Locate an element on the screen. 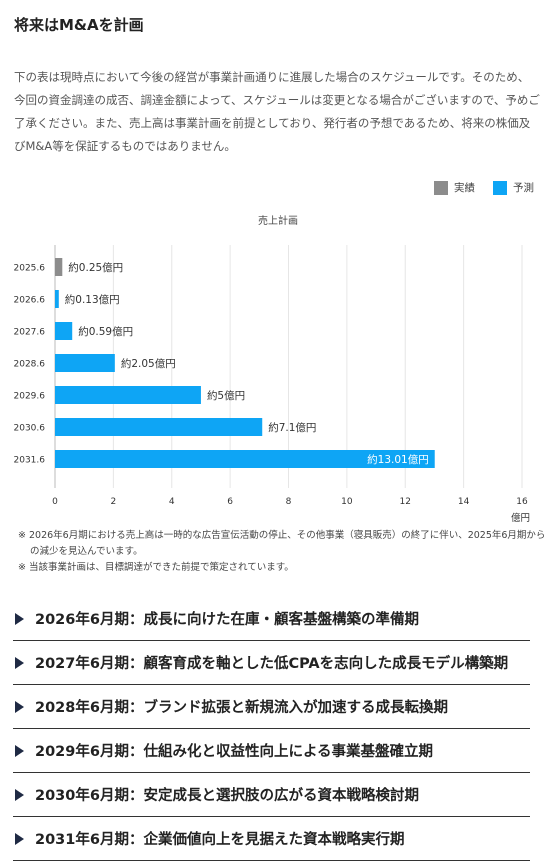 Image resolution: width=556 pixels, height=865 pixels. x-tick-label: 4 is located at coordinates (172, 502).